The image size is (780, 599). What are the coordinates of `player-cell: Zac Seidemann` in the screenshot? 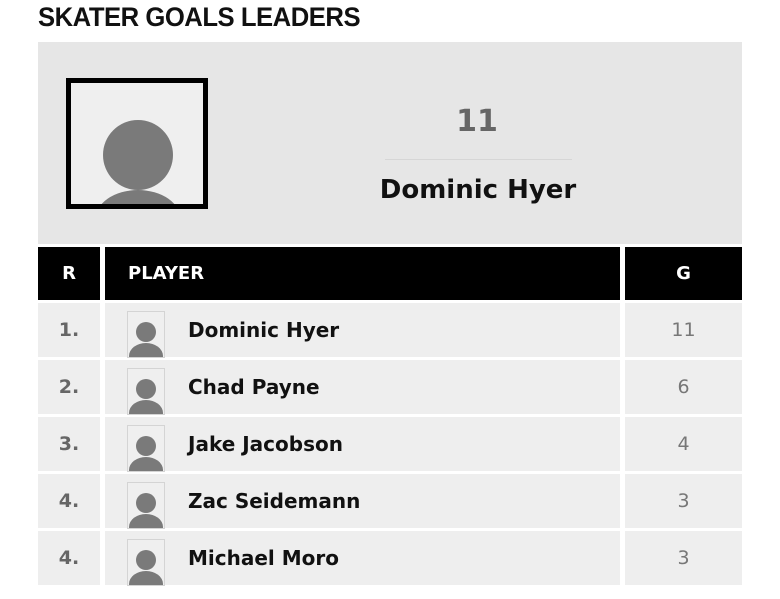 It's located at (362, 501).